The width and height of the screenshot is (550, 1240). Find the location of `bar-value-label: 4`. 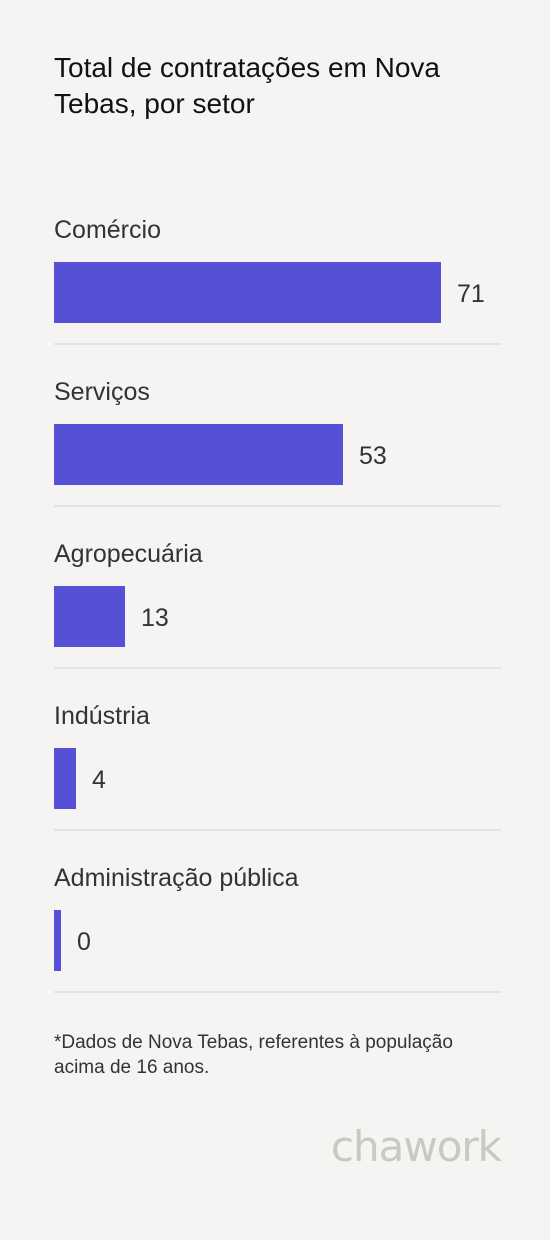

bar-value-label: 4 is located at coordinates (99, 780).